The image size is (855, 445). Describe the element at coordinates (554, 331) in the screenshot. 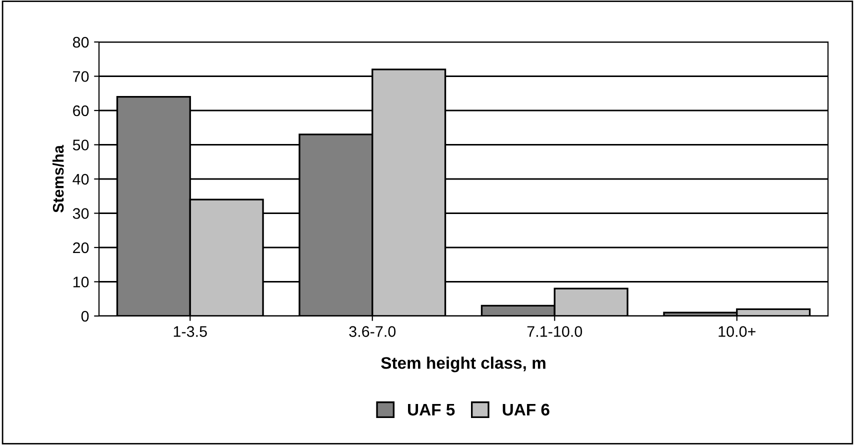

I see `x-tick-label: 7.1-10.0` at that location.